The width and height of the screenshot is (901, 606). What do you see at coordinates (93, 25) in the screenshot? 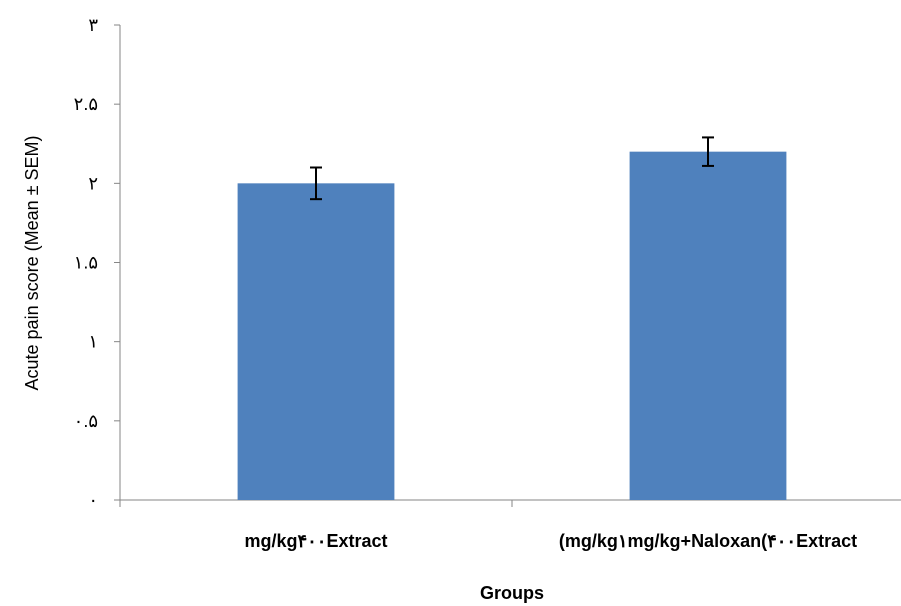
I see `y-tick-label: ۳` at bounding box center [93, 25].